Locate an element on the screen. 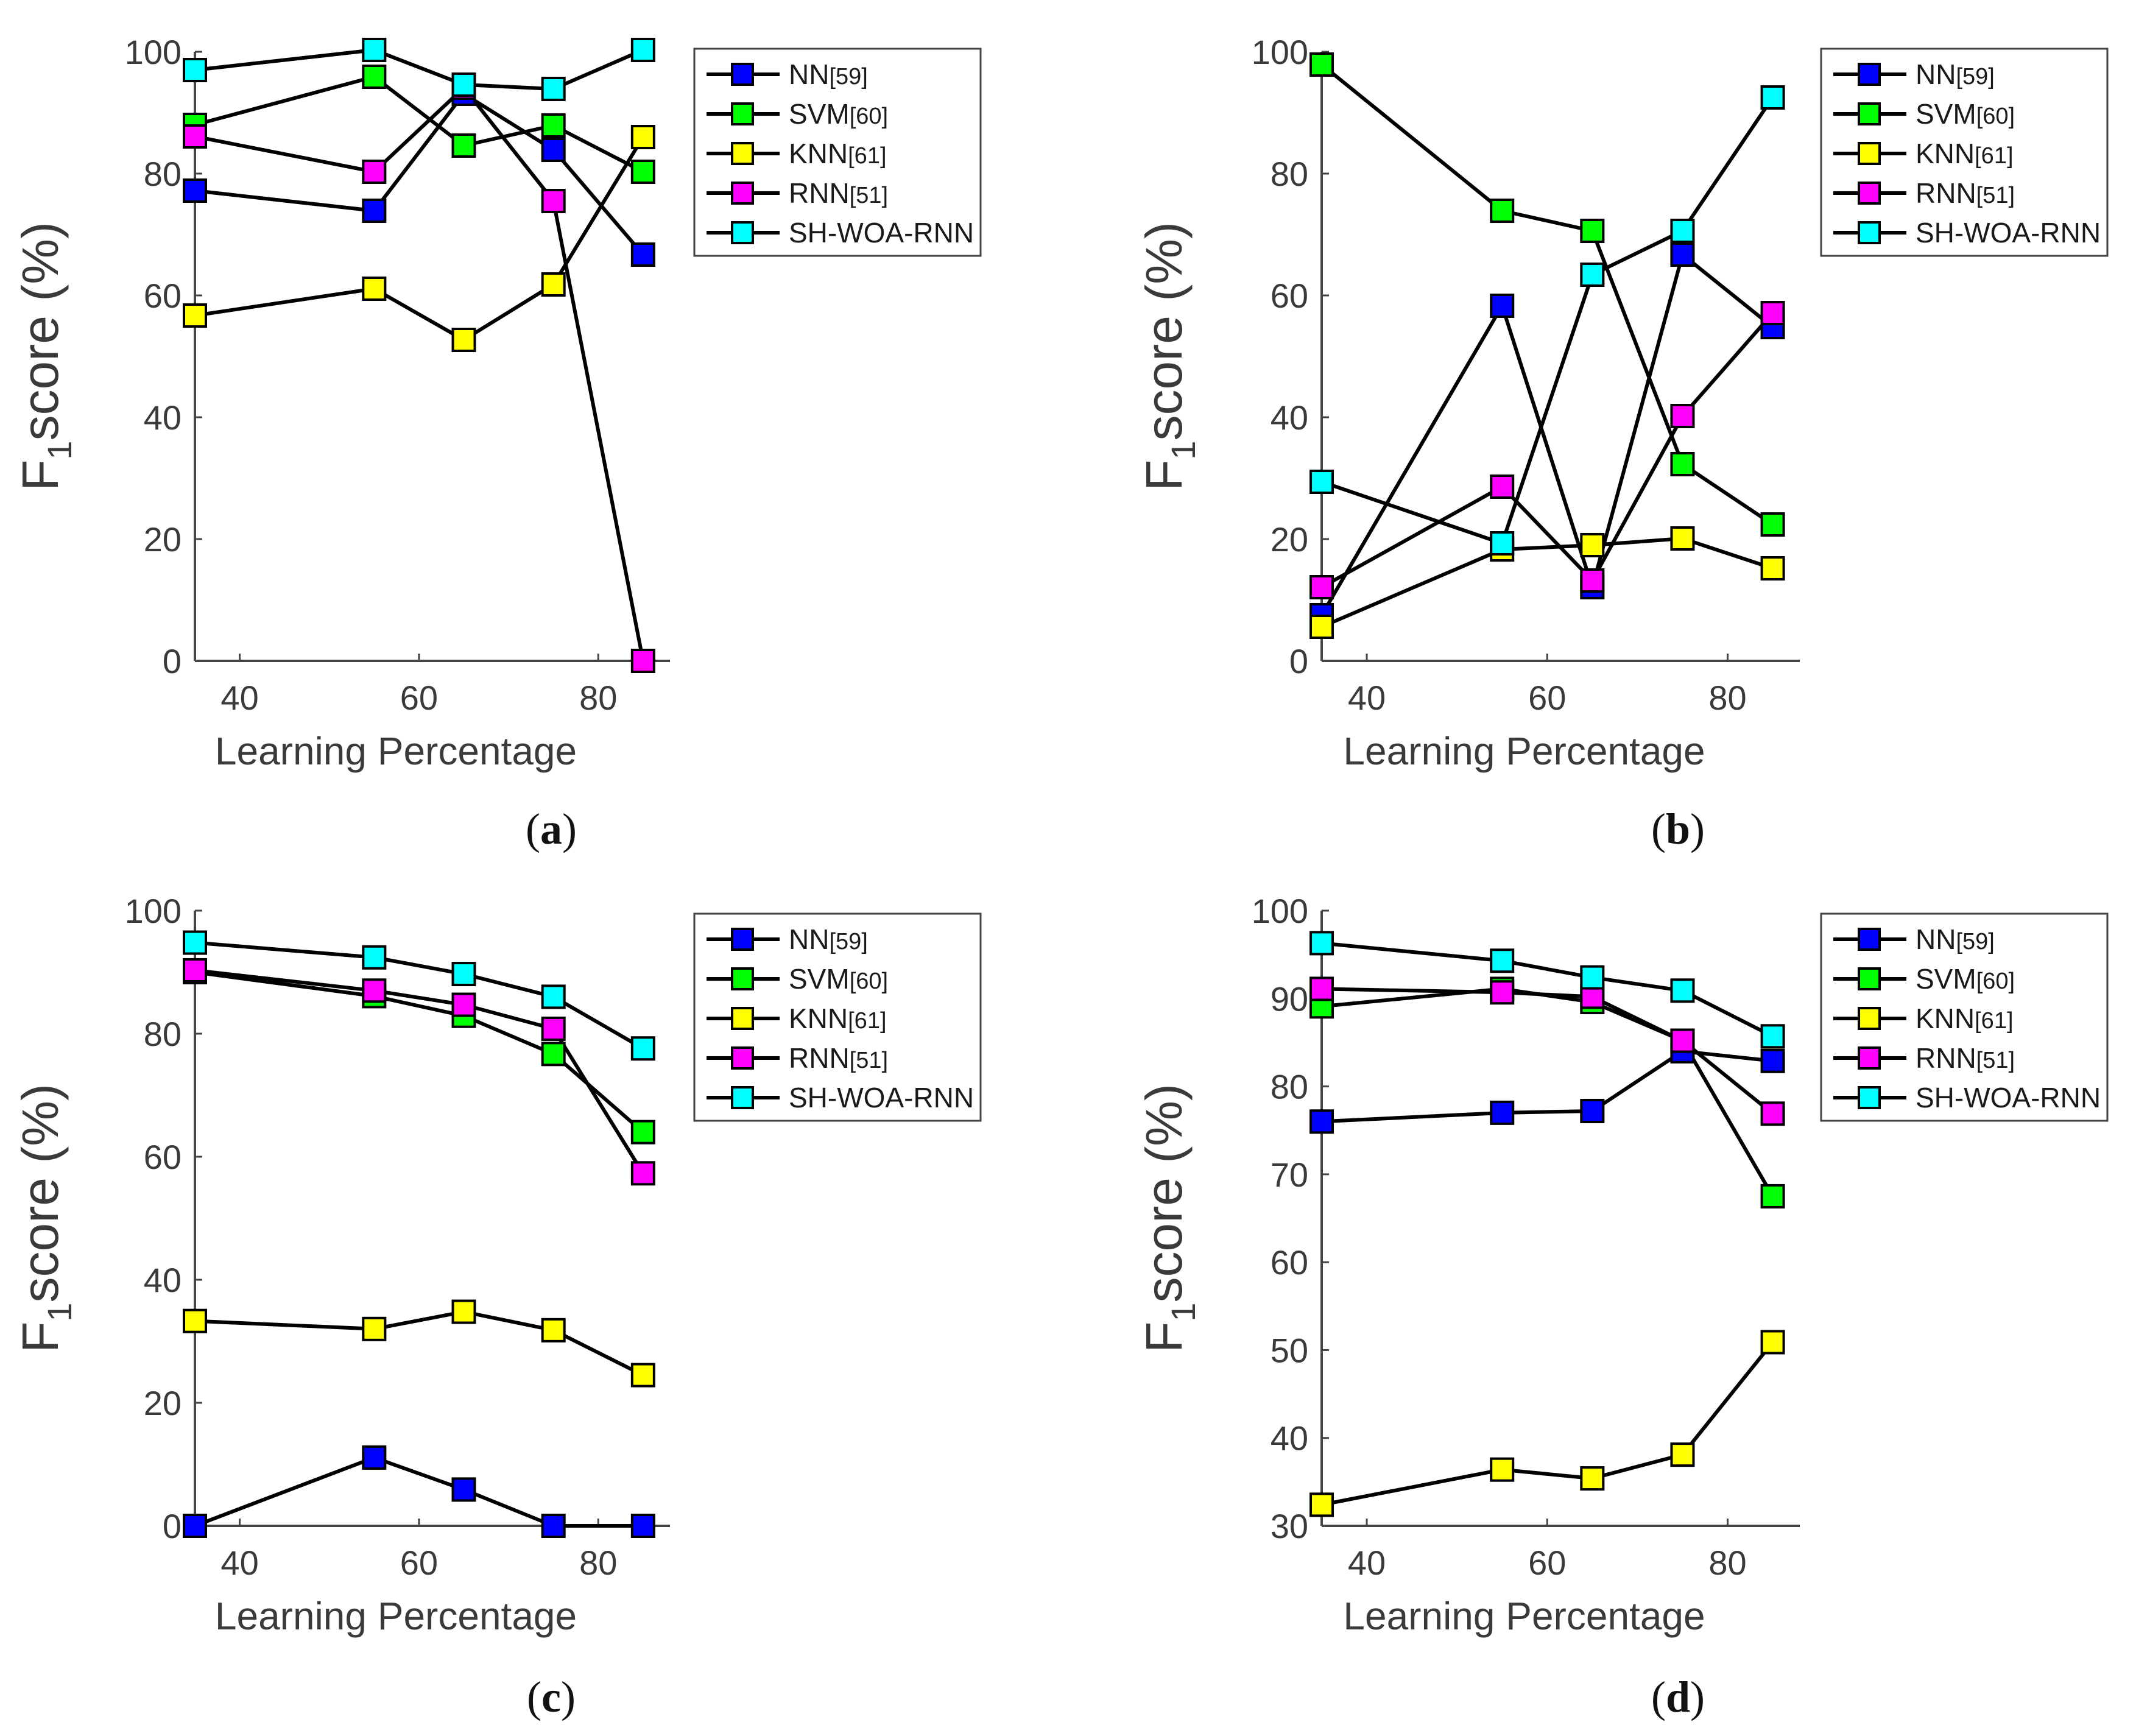 The width and height of the screenshot is (2136, 1736). legend-label: RNN[51] is located at coordinates (1965, 1058).